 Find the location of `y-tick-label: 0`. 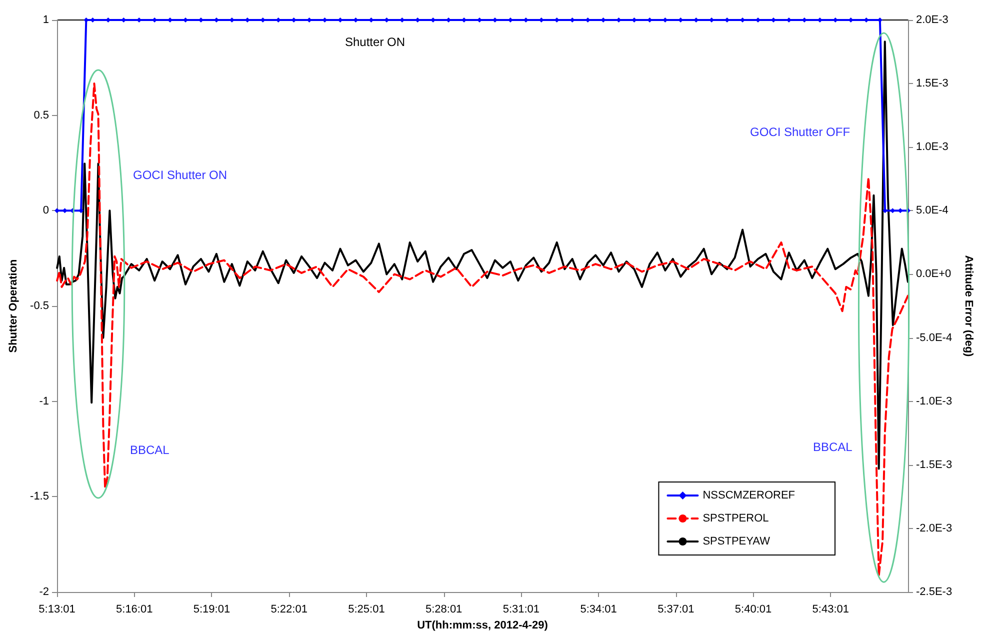

y-tick-label: 0 is located at coordinates (45, 210).